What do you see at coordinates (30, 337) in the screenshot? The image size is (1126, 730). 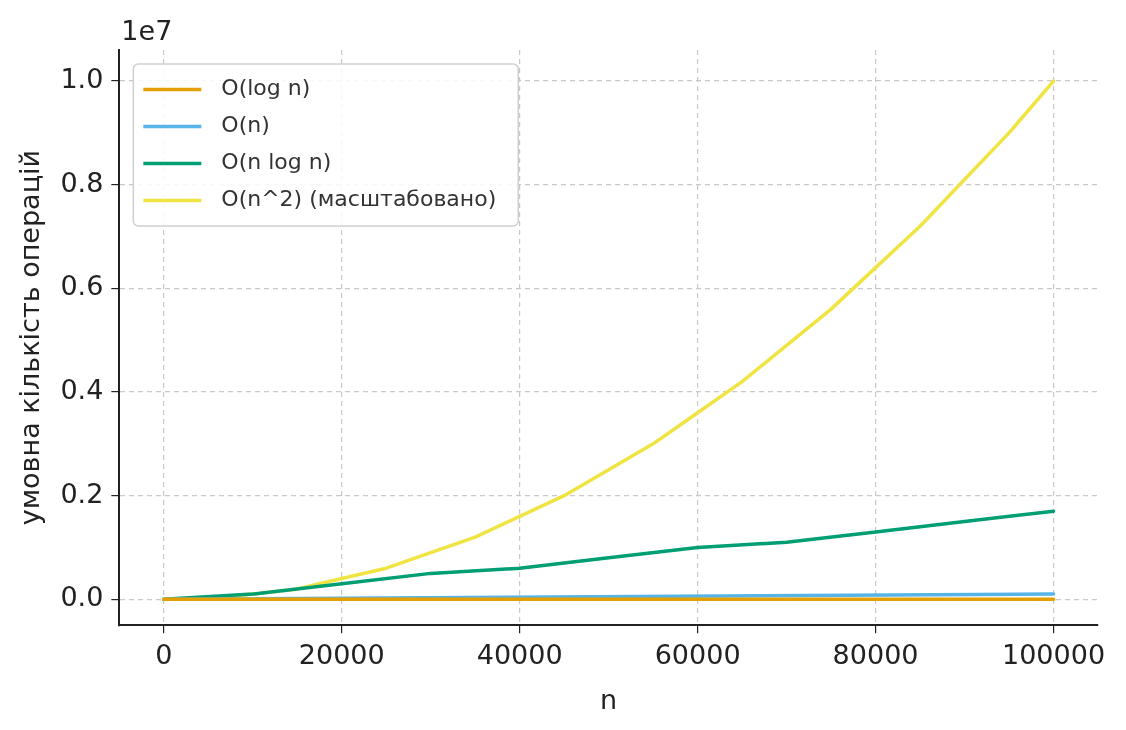 I see `y-axis-title: умовна кількість операцій` at bounding box center [30, 337].